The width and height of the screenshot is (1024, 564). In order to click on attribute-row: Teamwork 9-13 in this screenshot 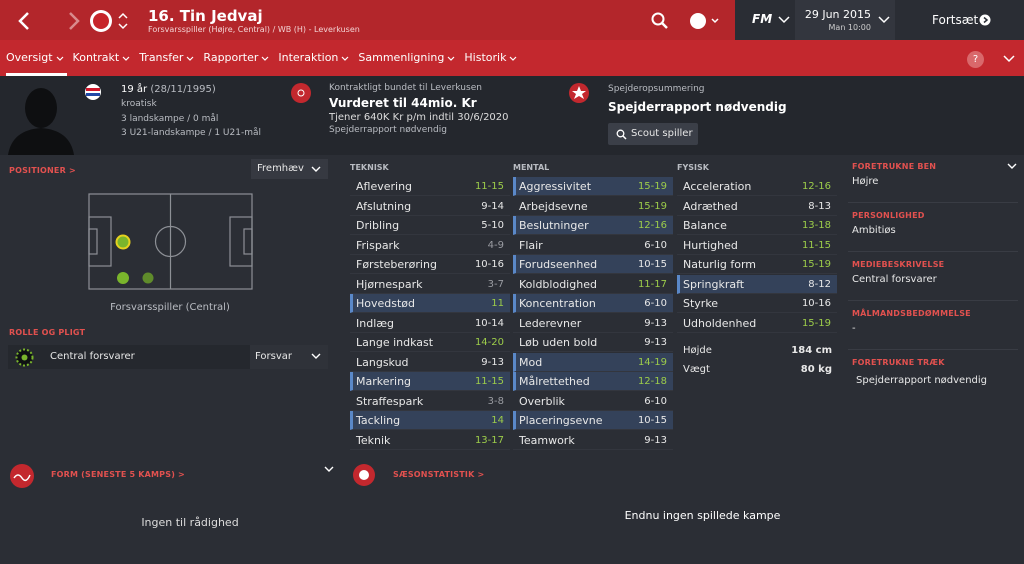, I will do `click(593, 440)`.